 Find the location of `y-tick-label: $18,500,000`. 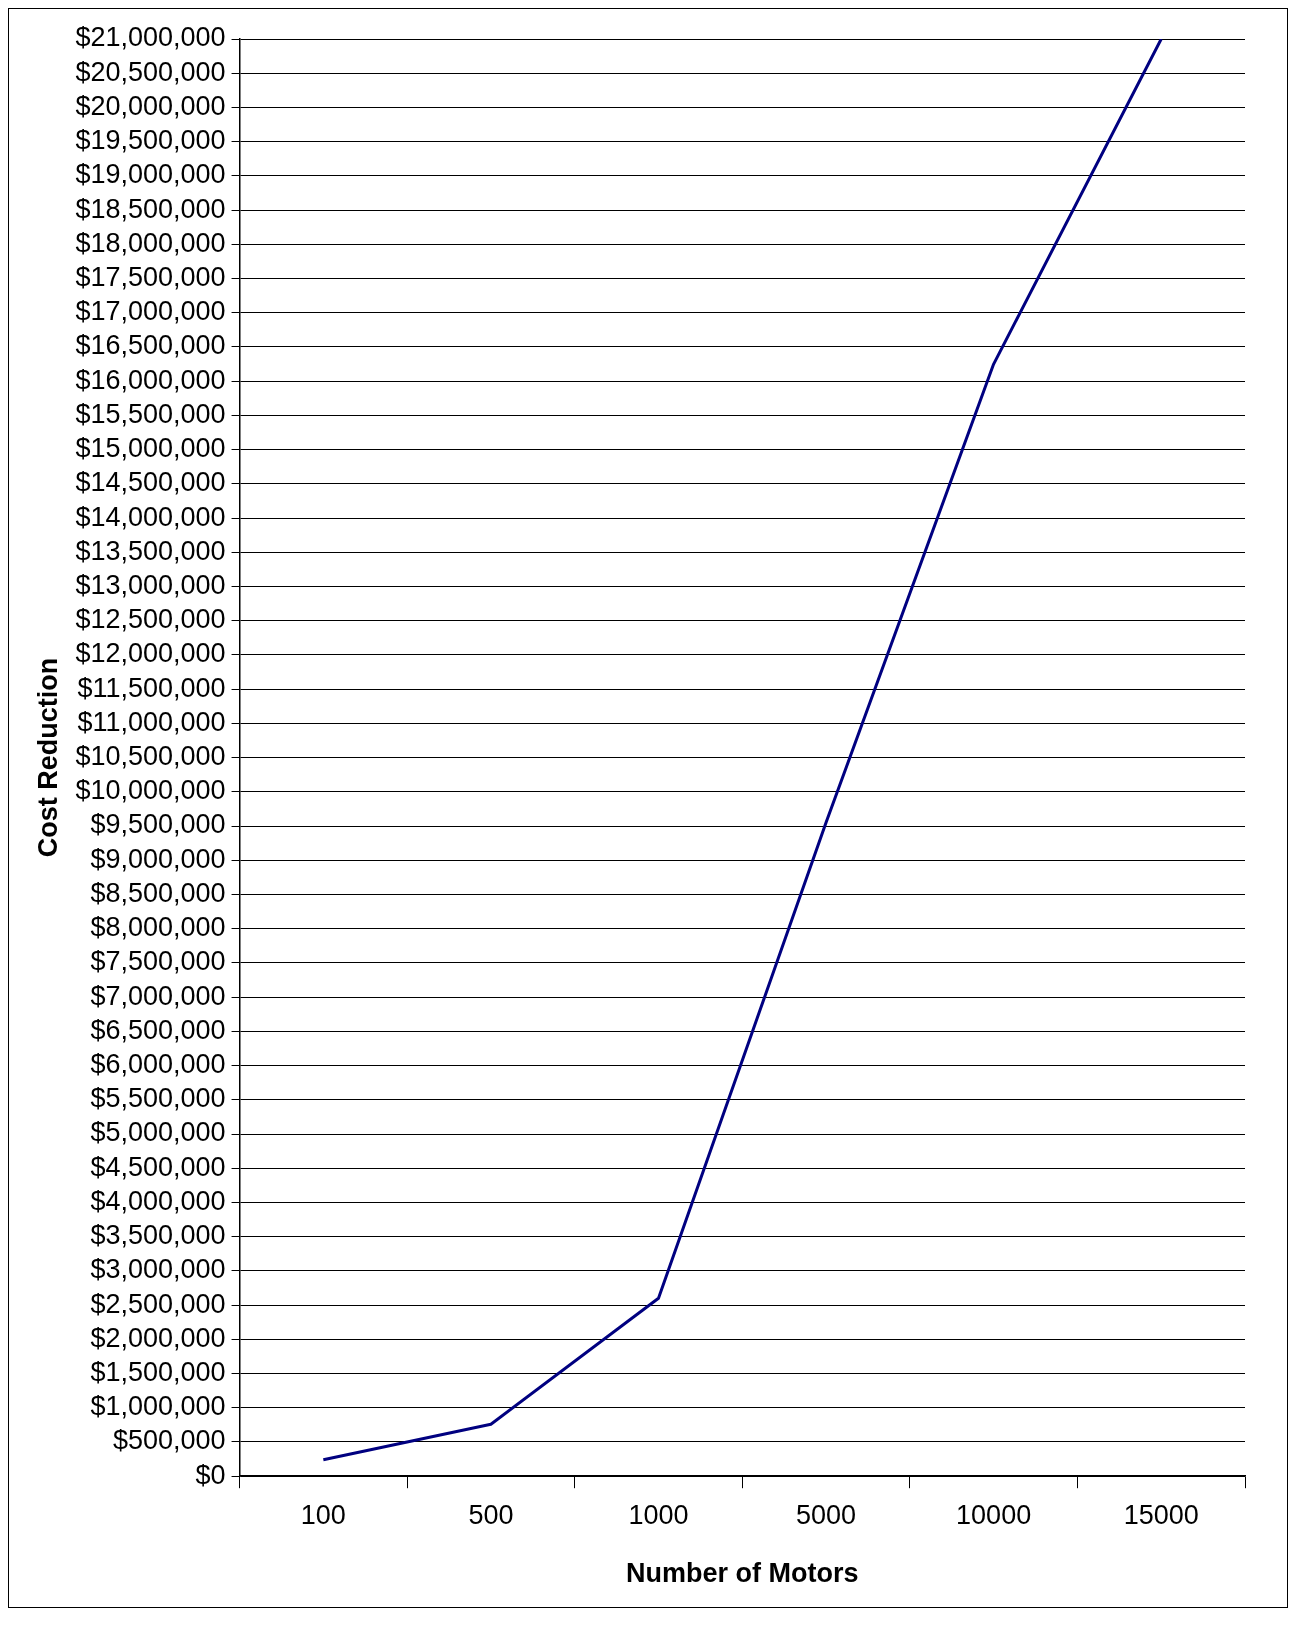

y-tick-label: $18,500,000 is located at coordinates (150, 208).